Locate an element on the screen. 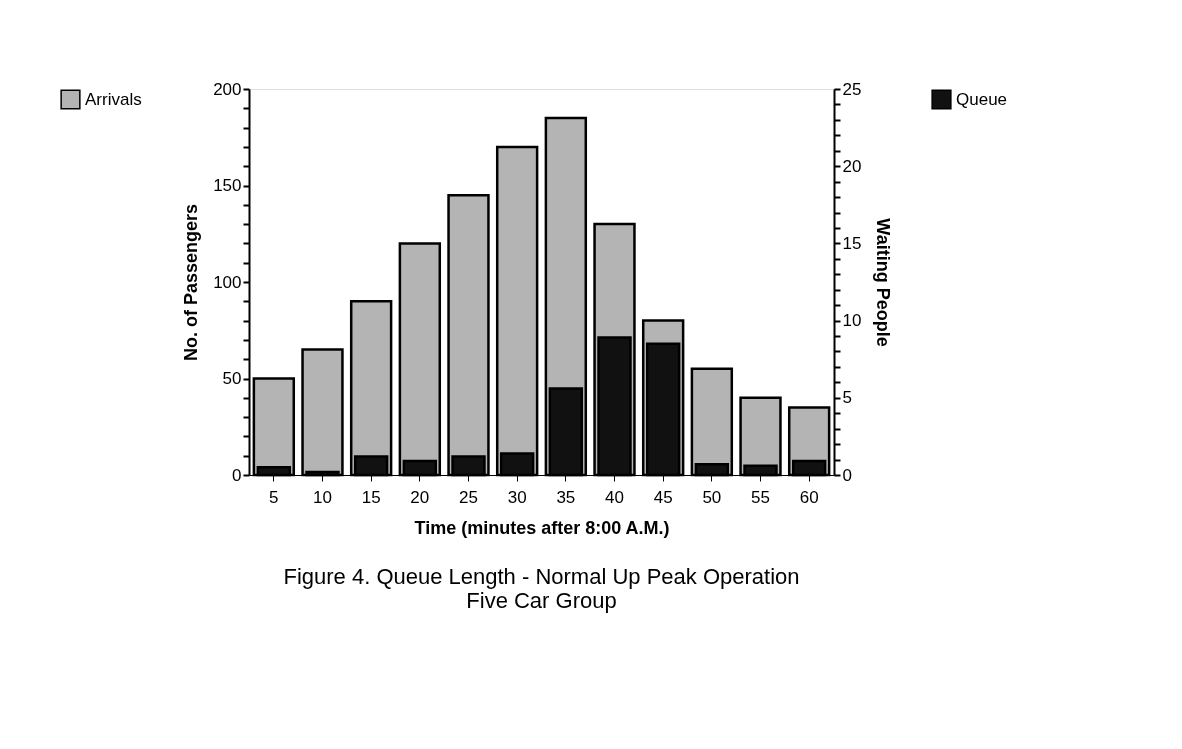 The image size is (1182, 749). y2-axis-title: Waiting People is located at coordinates (883, 282).